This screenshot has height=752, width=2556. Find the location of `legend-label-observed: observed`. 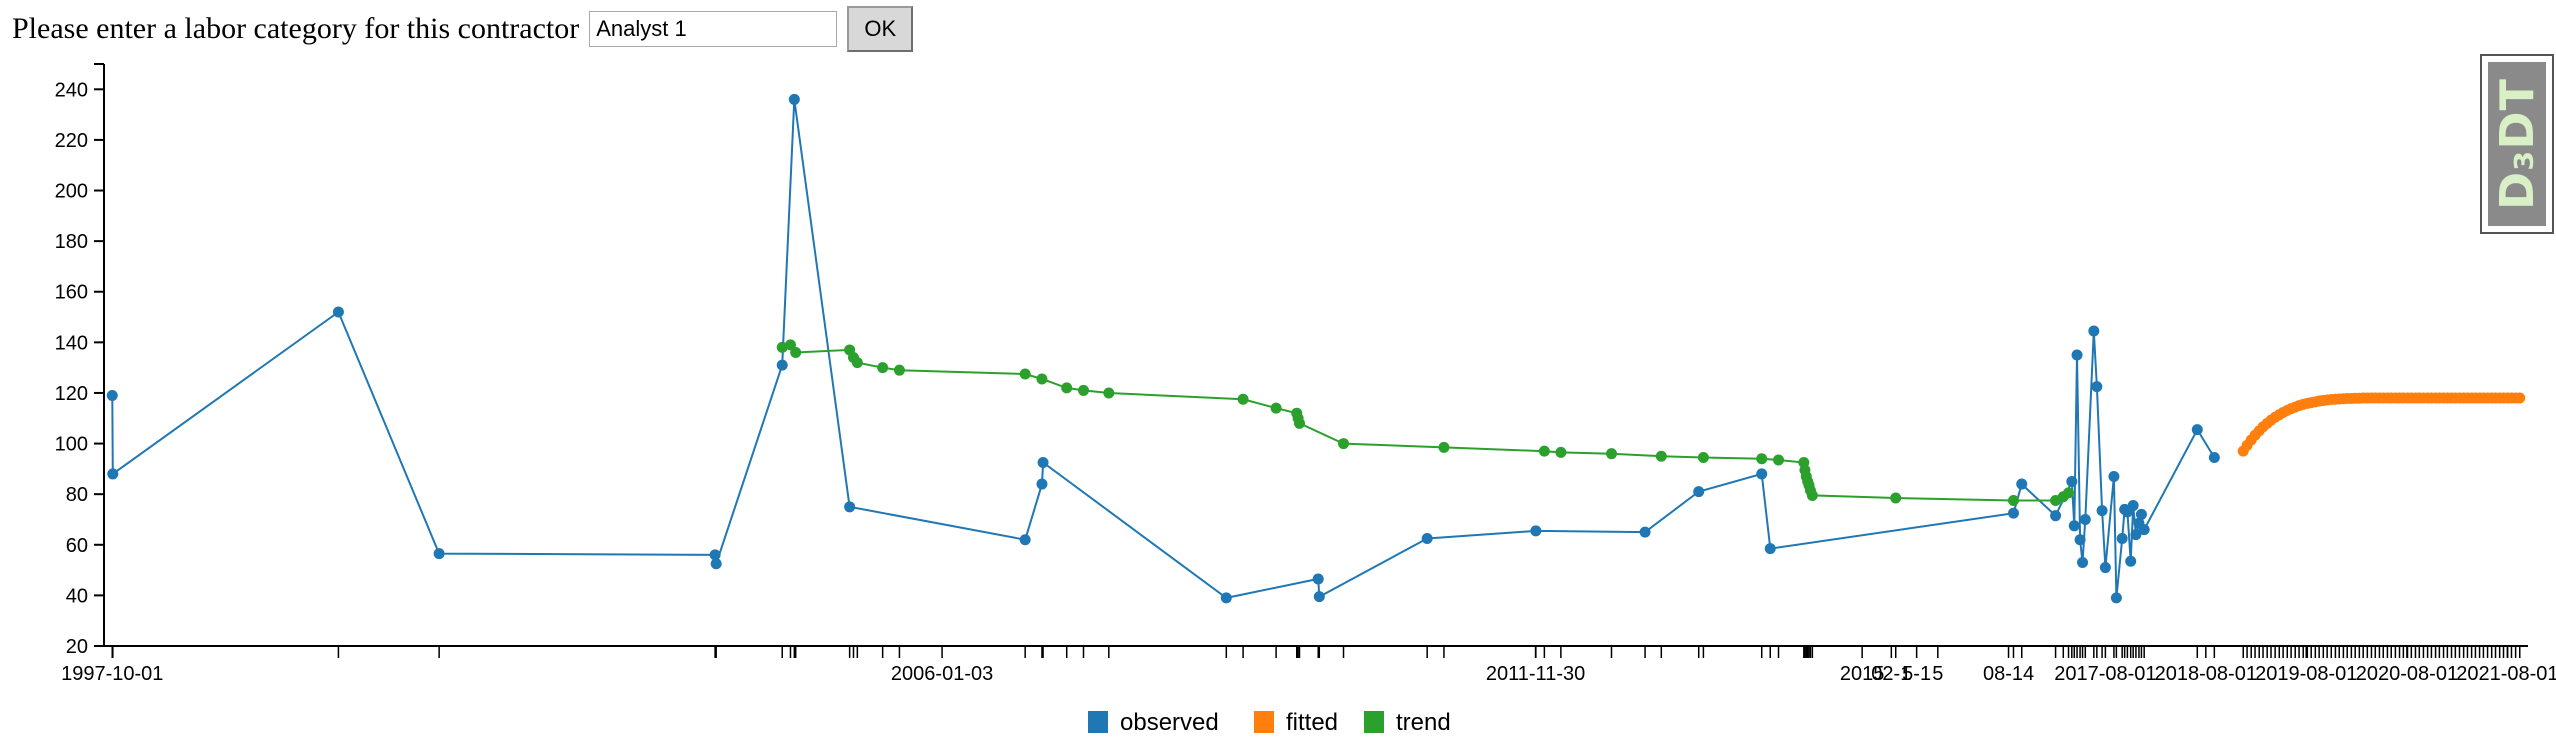

legend-label-observed: observed is located at coordinates (1169, 722).